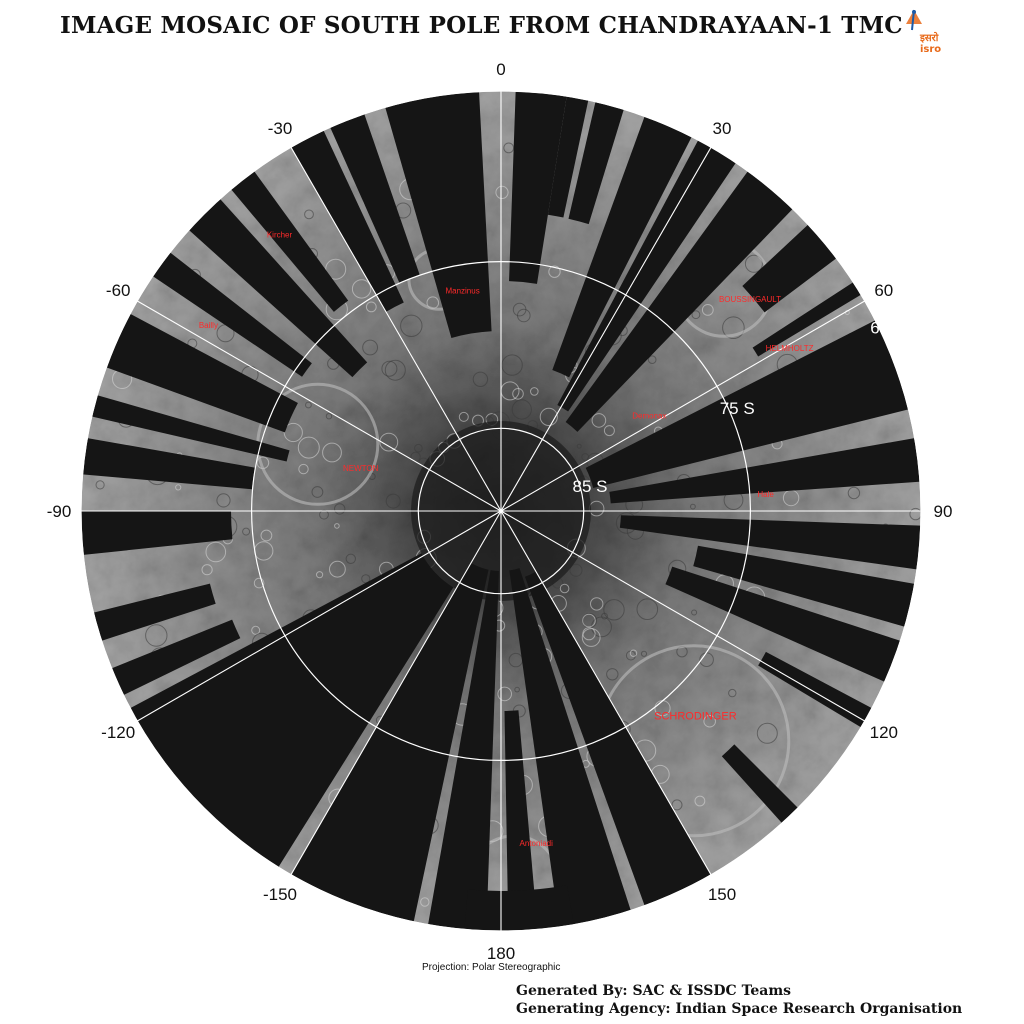 Image resolution: width=1024 pixels, height=1024 pixels. What do you see at coordinates (280, 234) in the screenshot?
I see `crater-label: Kircher` at bounding box center [280, 234].